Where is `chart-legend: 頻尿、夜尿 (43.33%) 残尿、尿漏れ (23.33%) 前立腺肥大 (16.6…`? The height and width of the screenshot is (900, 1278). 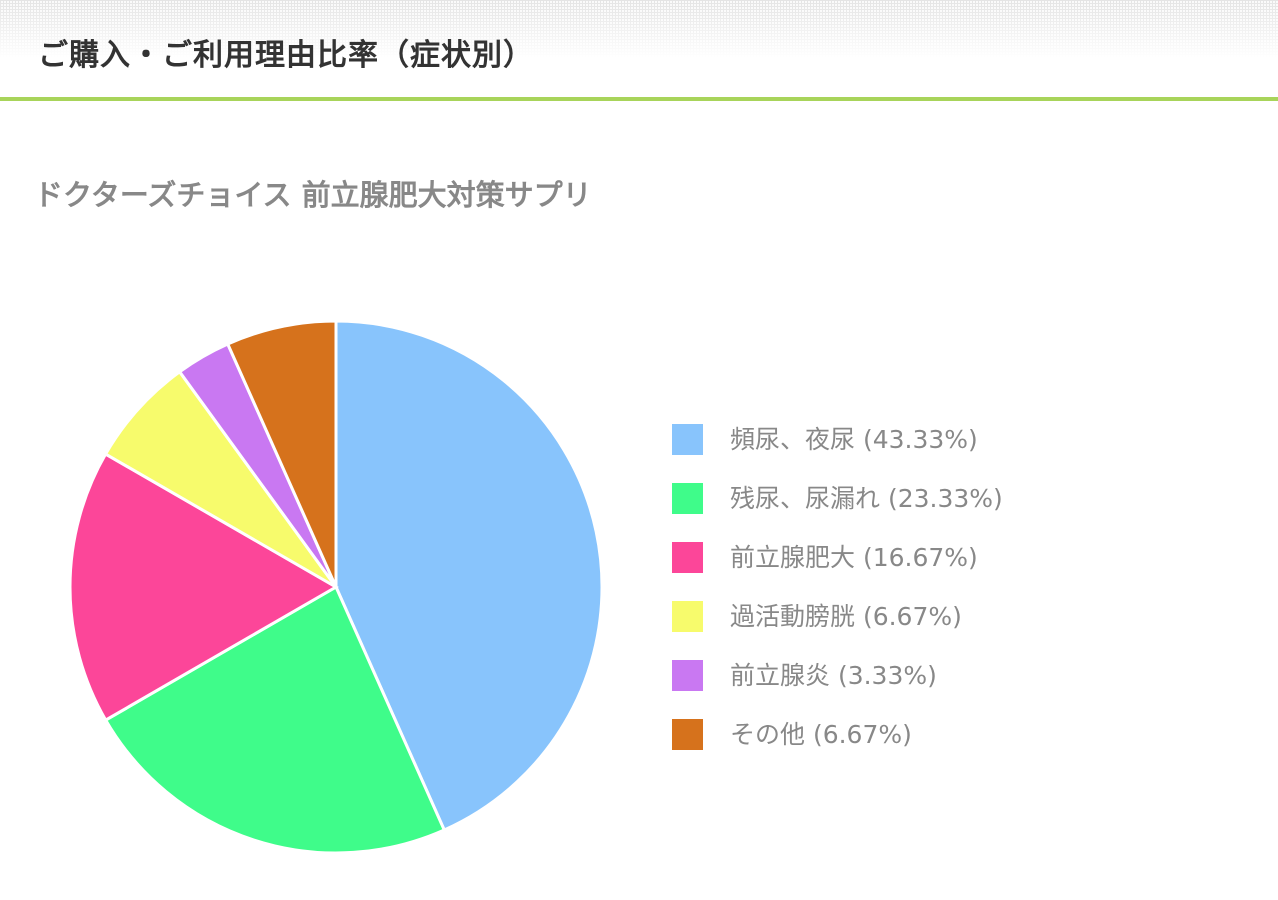 chart-legend: 頻尿、夜尿 (43.33%) 残尿、尿漏れ (23.33%) 前立腺肥大 (16.6… is located at coordinates (837, 601).